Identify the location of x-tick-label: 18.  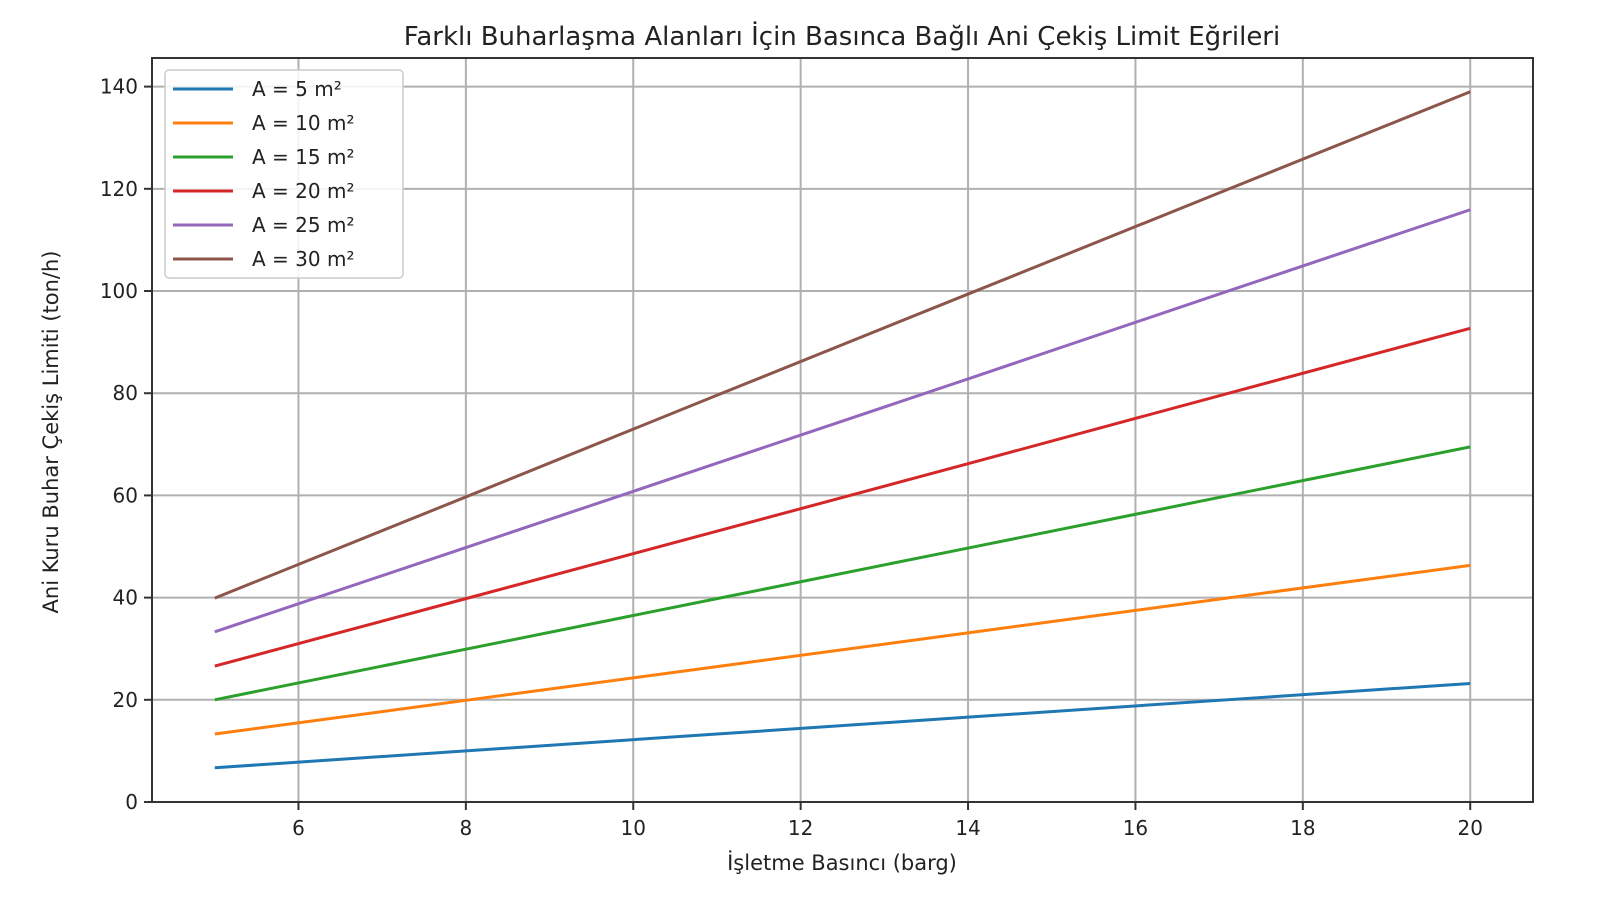
(1302, 828).